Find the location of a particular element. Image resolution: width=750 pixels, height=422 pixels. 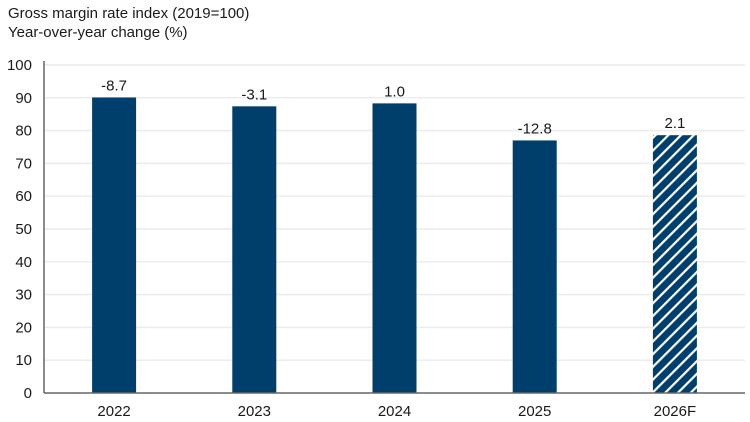

bar-forecast is located at coordinates (674, 264).